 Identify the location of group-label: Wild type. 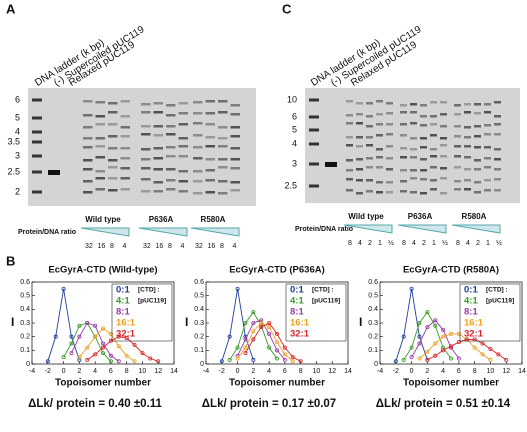
(103, 219).